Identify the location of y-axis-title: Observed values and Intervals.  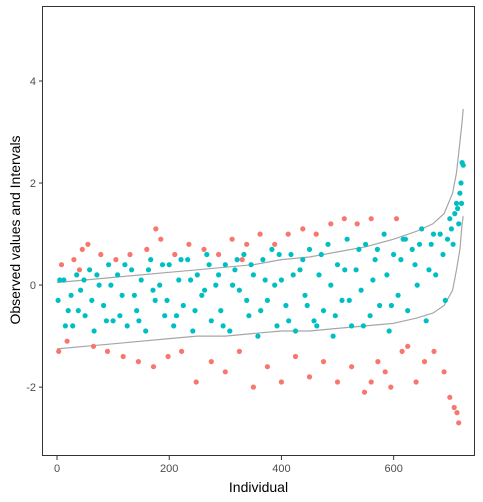
(15, 229).